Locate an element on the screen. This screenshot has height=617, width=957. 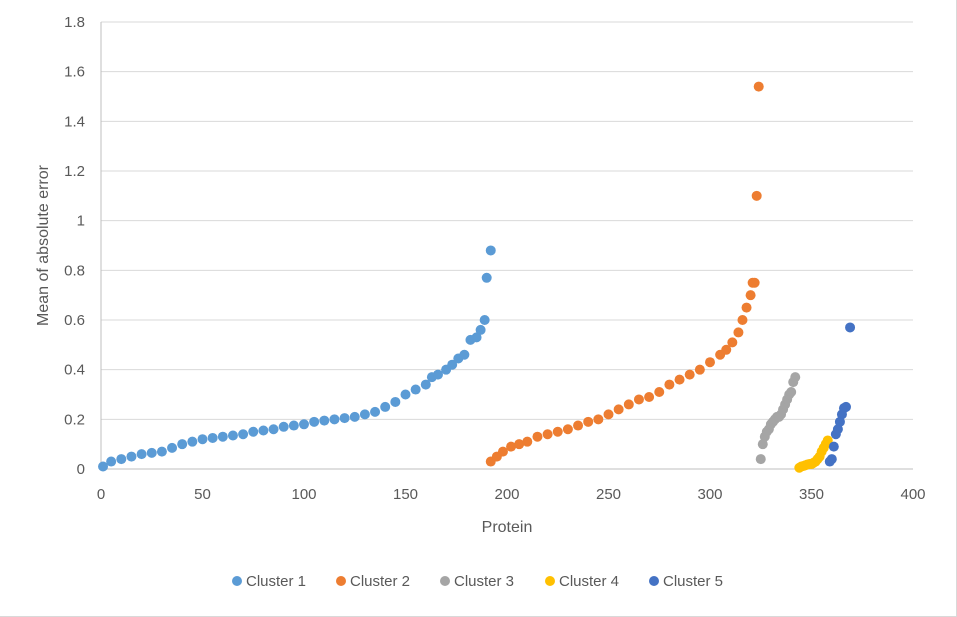
x-tick-label: 400 is located at coordinates (912, 494).